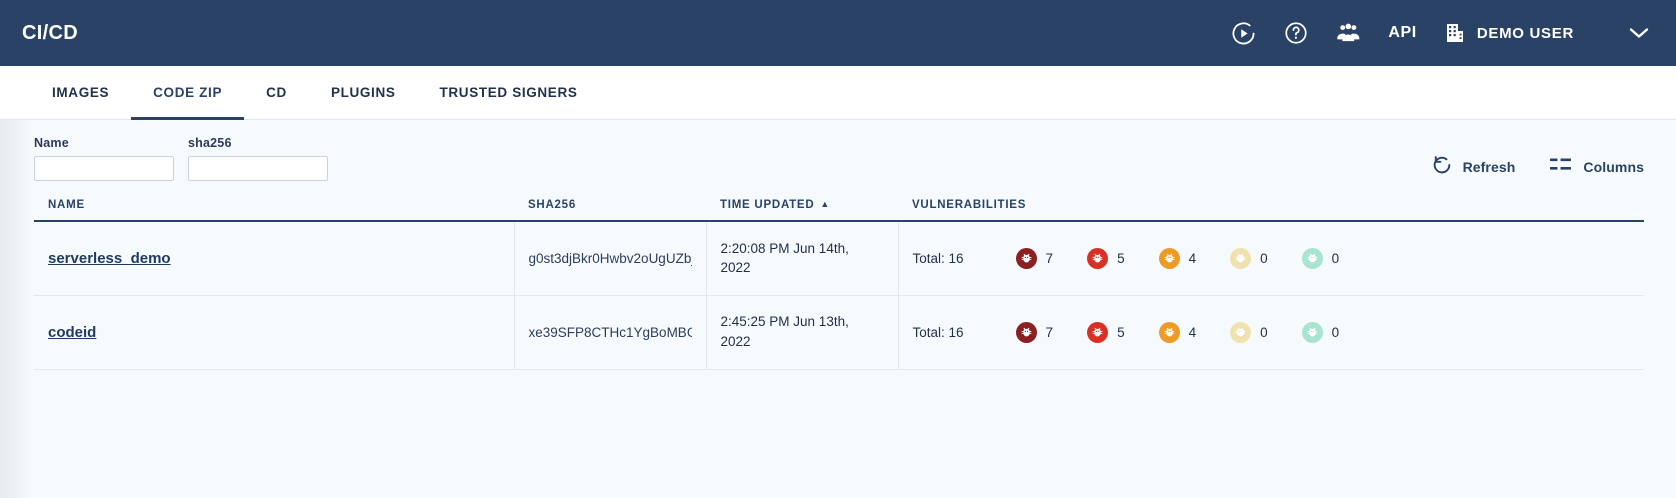  I want to click on tab-plugins-label: PLUGINS, so click(363, 92).